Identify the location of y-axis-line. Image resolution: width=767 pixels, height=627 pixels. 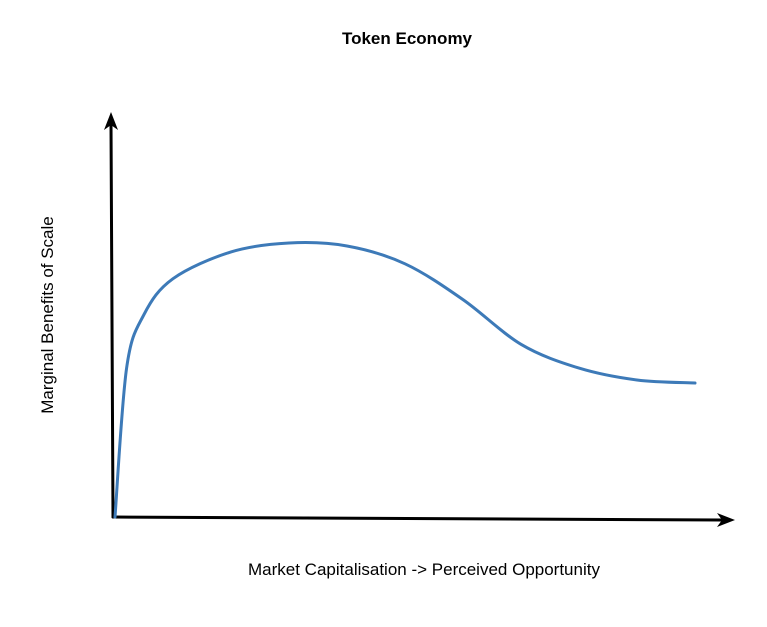
(112, 320).